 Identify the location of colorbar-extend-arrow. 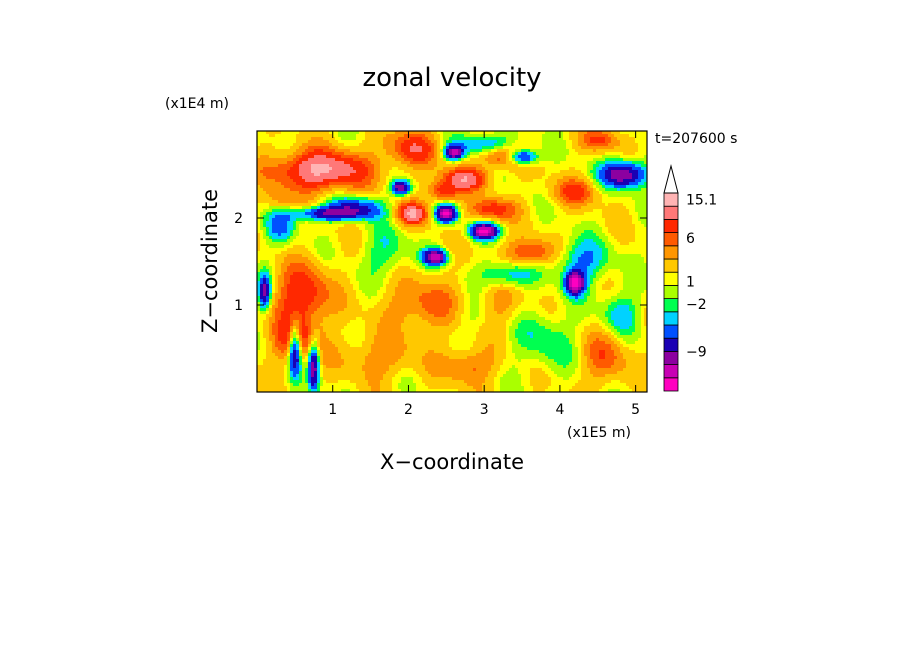
(671, 179).